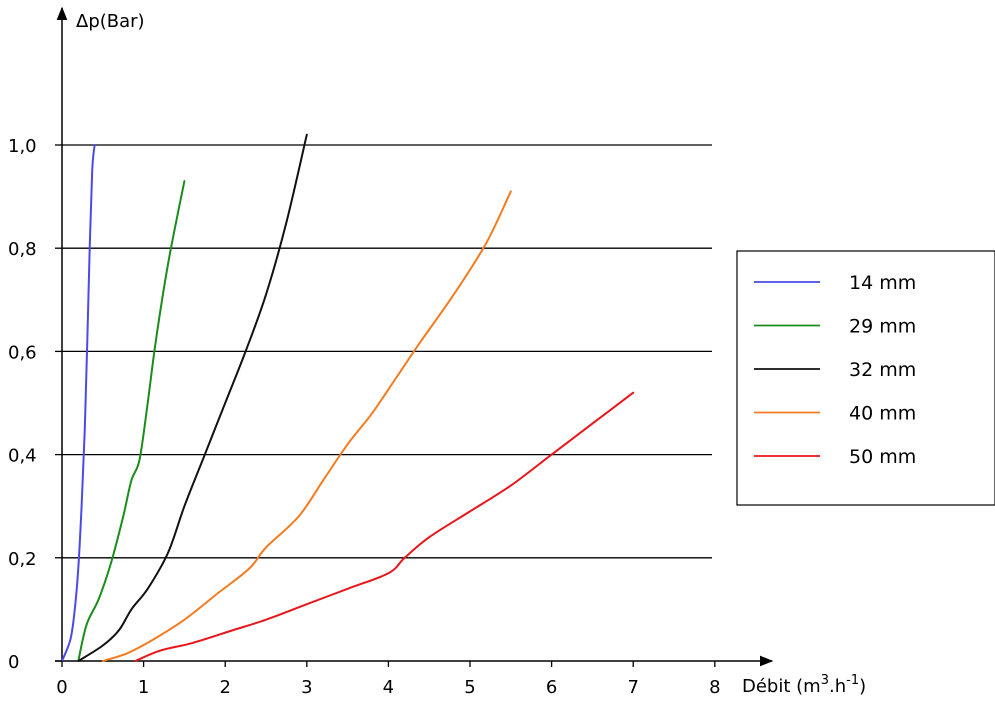 This screenshot has height=701, width=995. Describe the element at coordinates (882, 414) in the screenshot. I see `legend-label-40-mm: 40 mm` at that location.